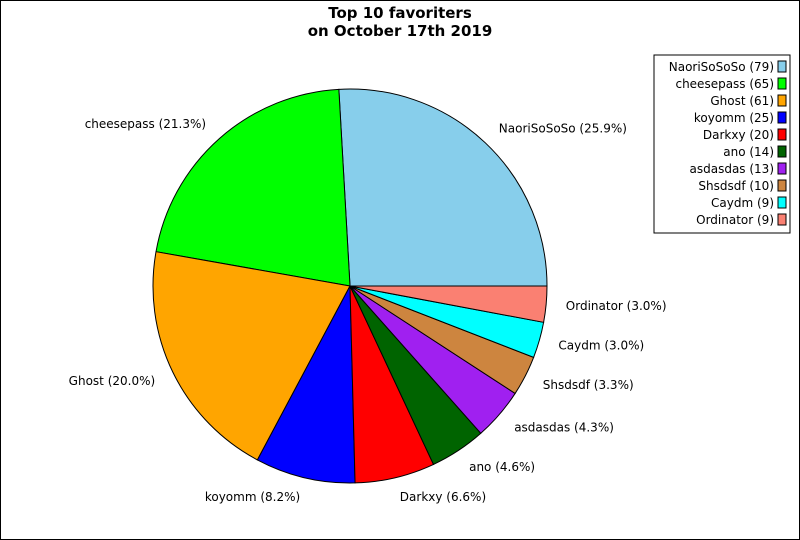 Image resolution: width=800 pixels, height=540 pixels. Describe the element at coordinates (748, 152) in the screenshot. I see `legend-entry-ano: ano (14)` at that location.